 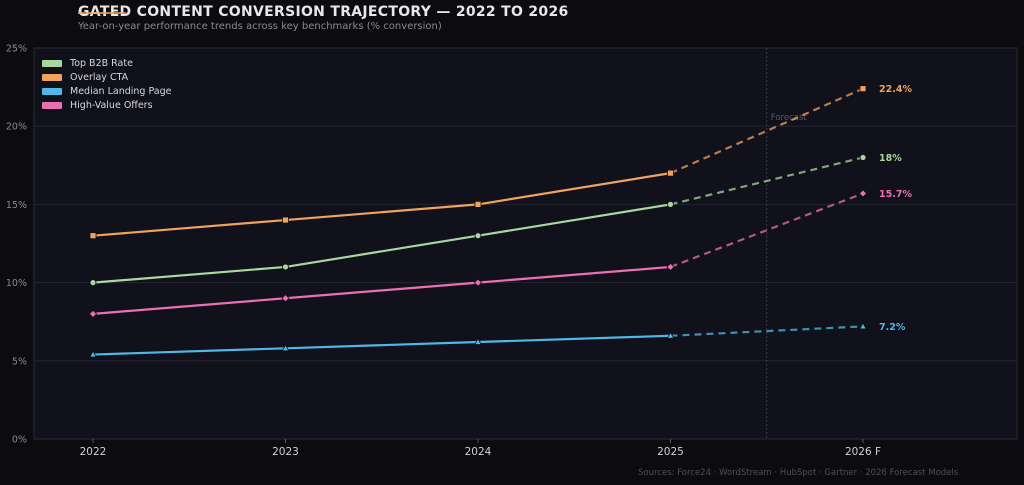 What do you see at coordinates (895, 208) in the screenshot?
I see `end-labels: 18% 22.4% 7.2% 15.7%` at bounding box center [895, 208].